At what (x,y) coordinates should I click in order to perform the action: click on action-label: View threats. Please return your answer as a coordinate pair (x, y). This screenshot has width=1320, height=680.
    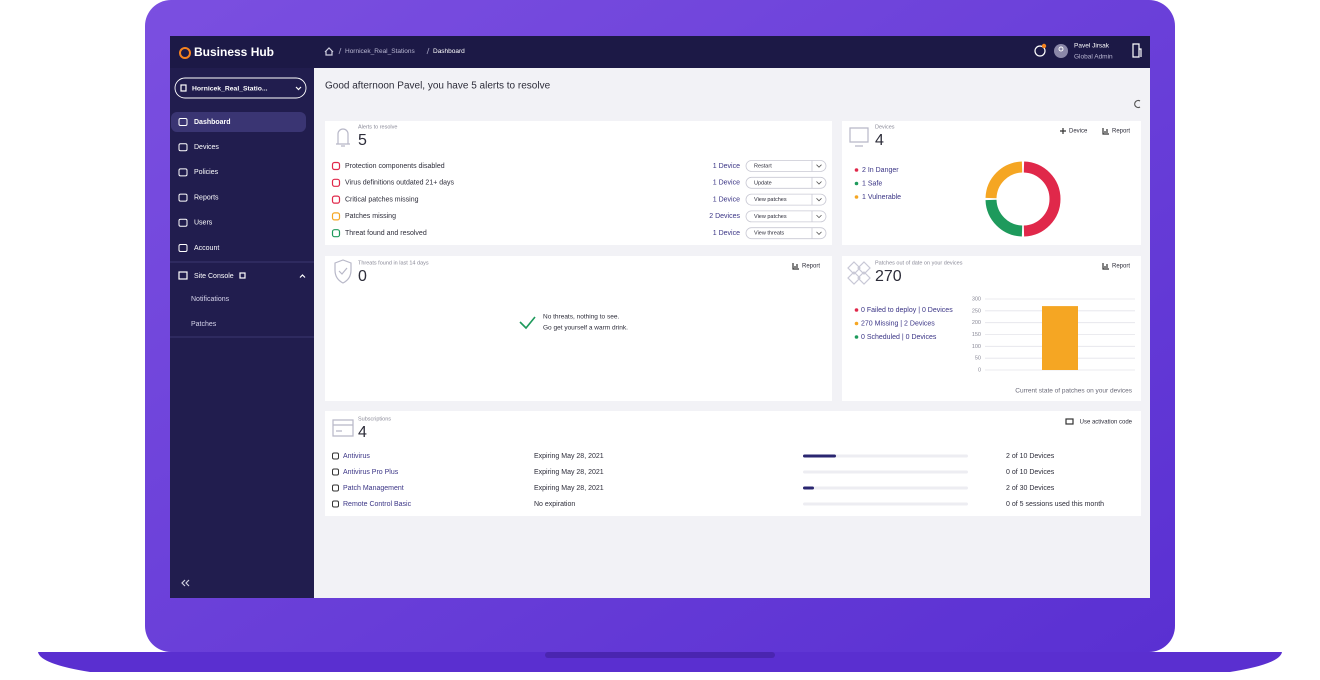
    Looking at the image, I should click on (769, 234).